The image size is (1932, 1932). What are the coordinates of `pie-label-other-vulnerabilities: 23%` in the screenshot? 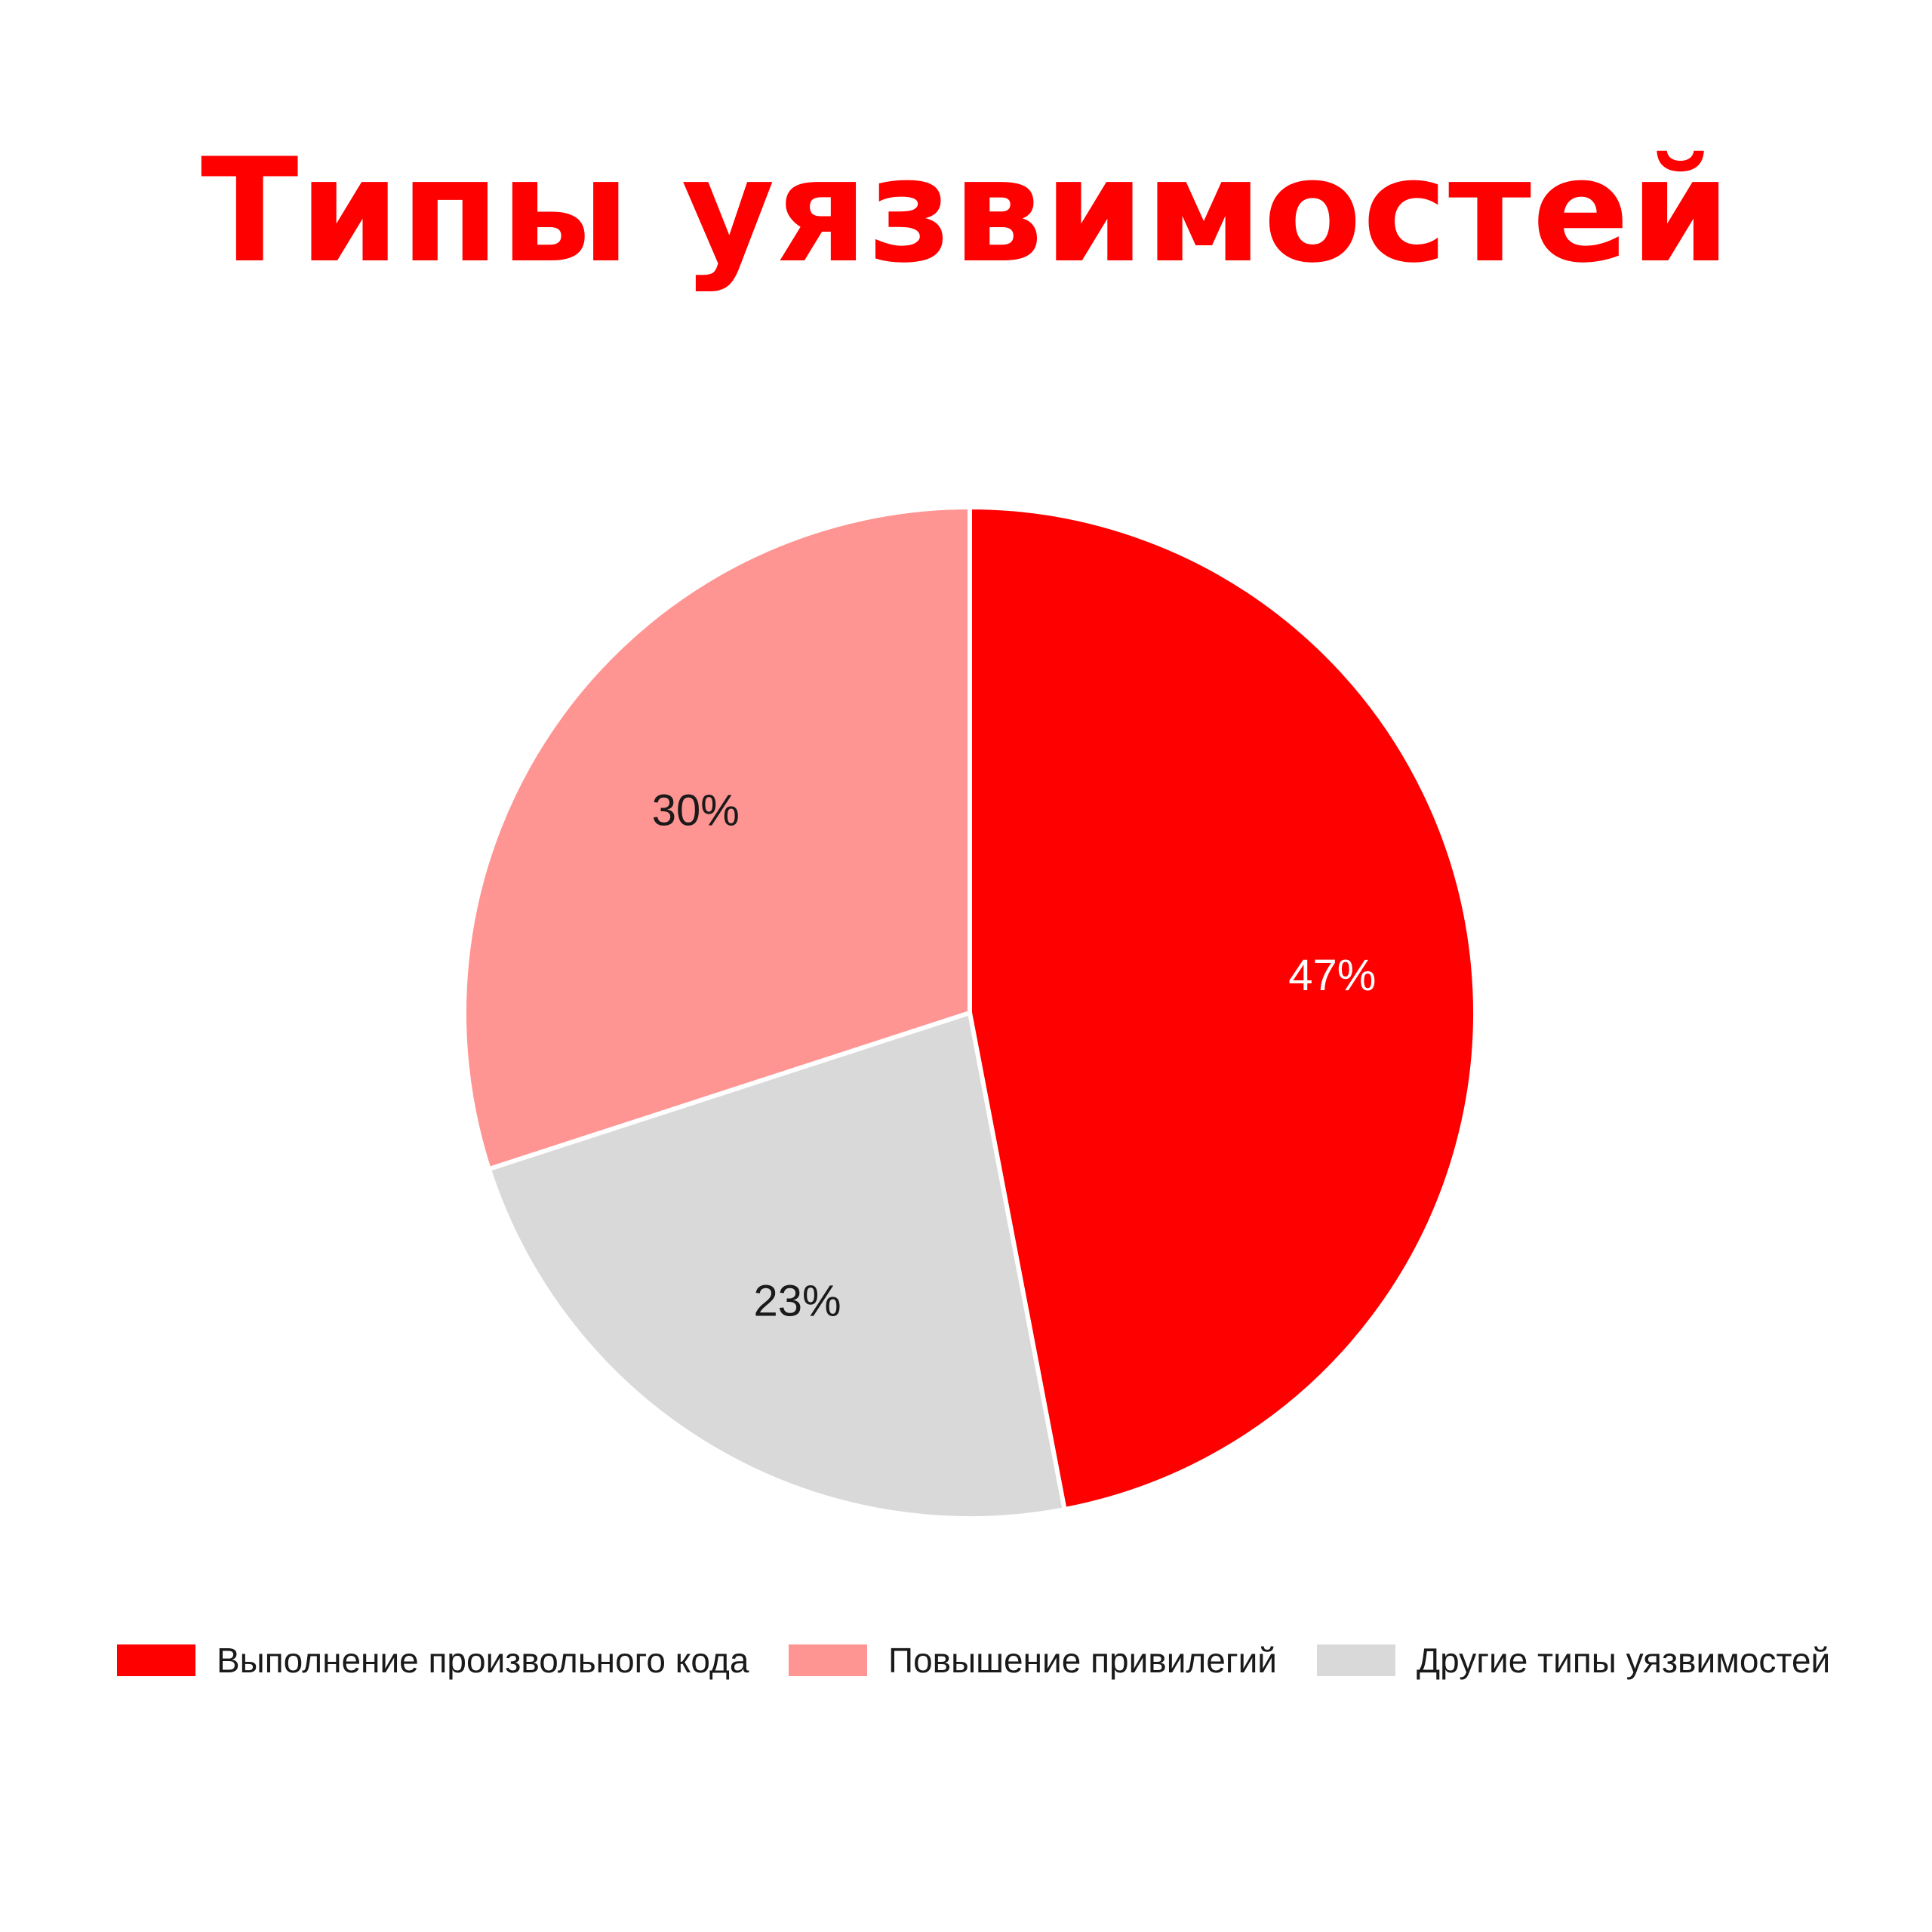 It's located at (797, 1301).